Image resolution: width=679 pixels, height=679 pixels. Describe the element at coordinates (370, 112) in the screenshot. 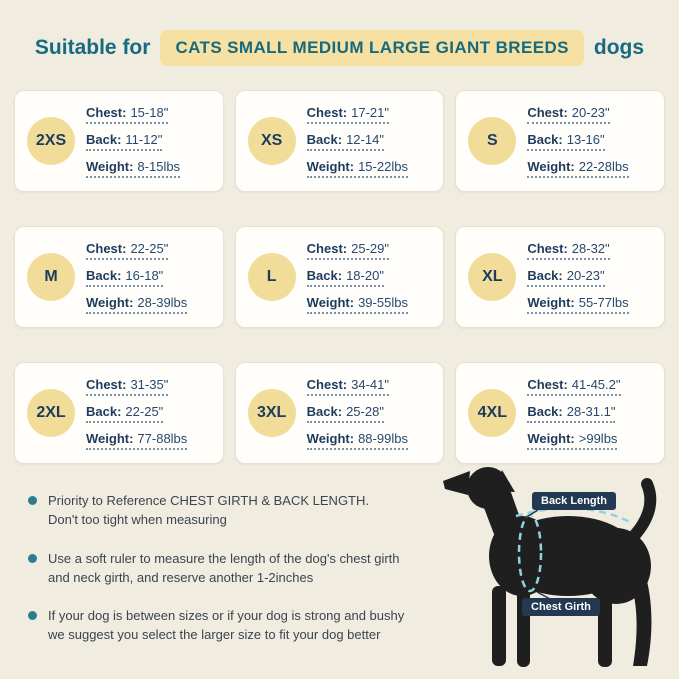

I see `chest-value: 17-21"` at that location.